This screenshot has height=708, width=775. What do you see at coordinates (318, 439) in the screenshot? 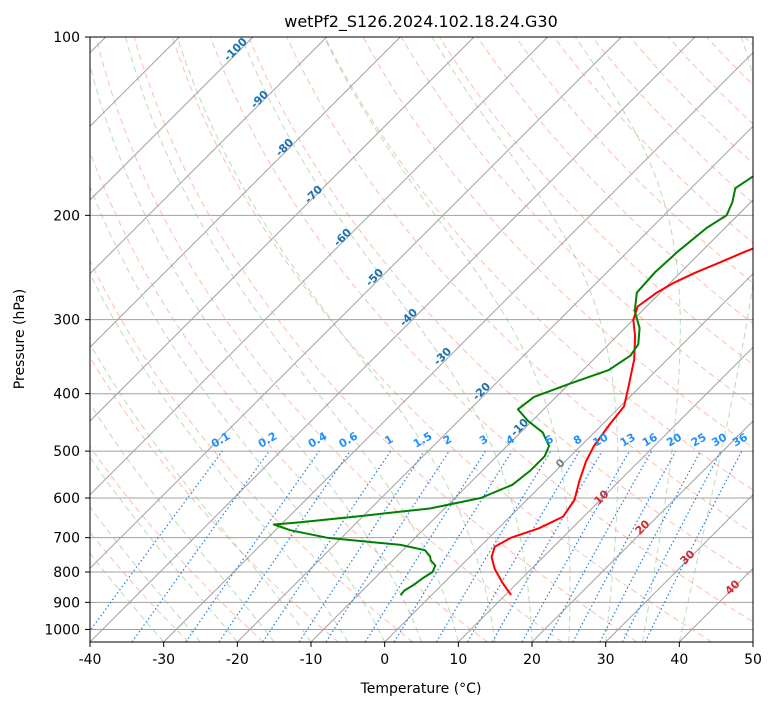
I see `mixing-ratio-label: 0.4` at bounding box center [318, 439].